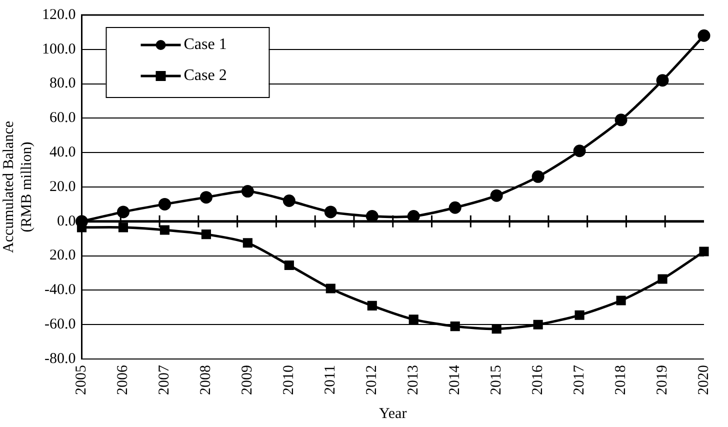  What do you see at coordinates (60, 358) in the screenshot?
I see `y-tick-label: -80.0` at bounding box center [60, 358].